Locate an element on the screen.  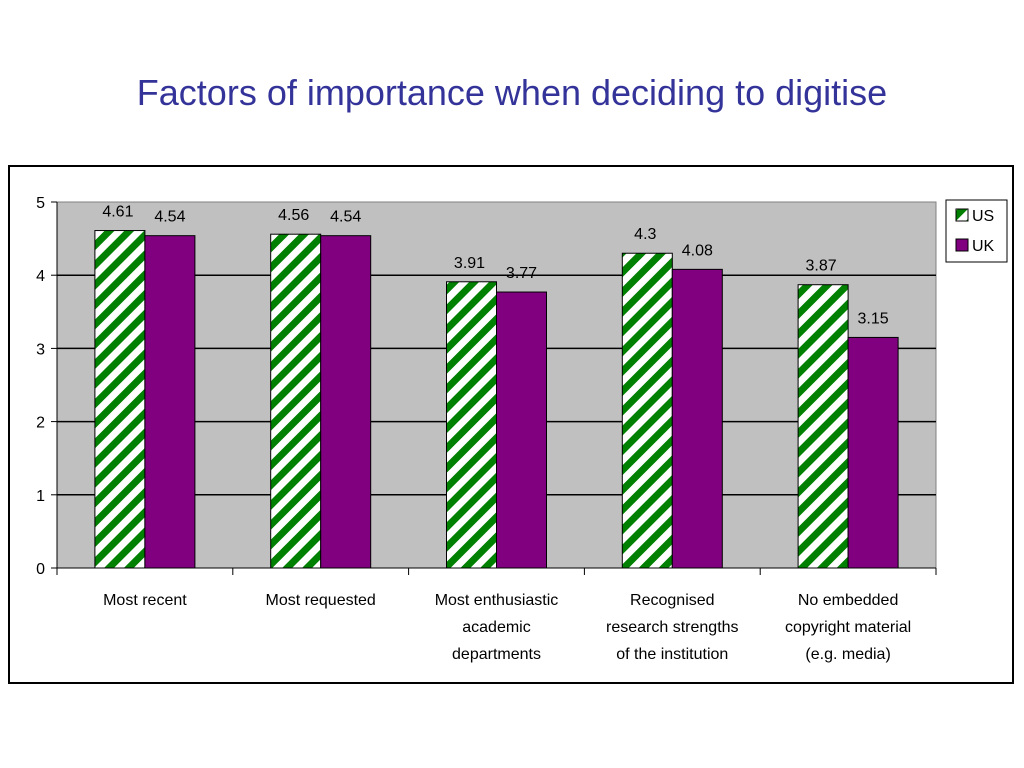
category-label-line: No embedded is located at coordinates (848, 600).